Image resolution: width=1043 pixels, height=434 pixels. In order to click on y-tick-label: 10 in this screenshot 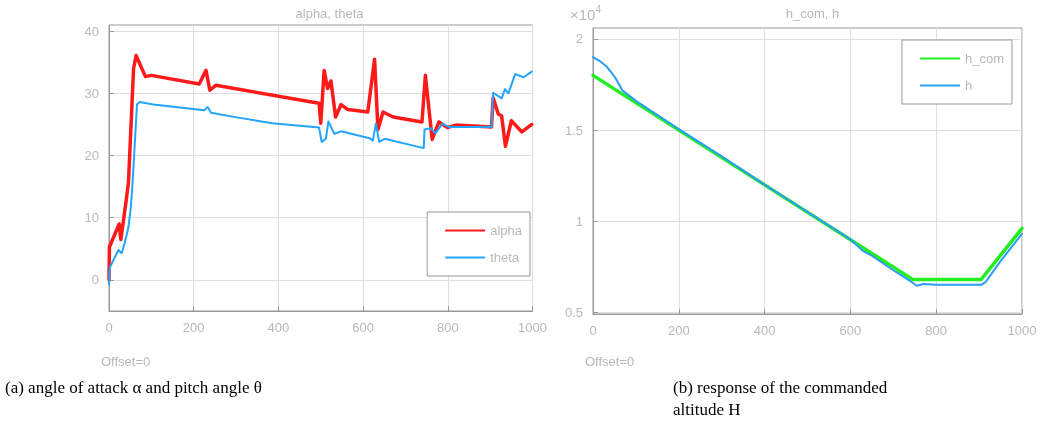, I will do `click(91, 218)`.